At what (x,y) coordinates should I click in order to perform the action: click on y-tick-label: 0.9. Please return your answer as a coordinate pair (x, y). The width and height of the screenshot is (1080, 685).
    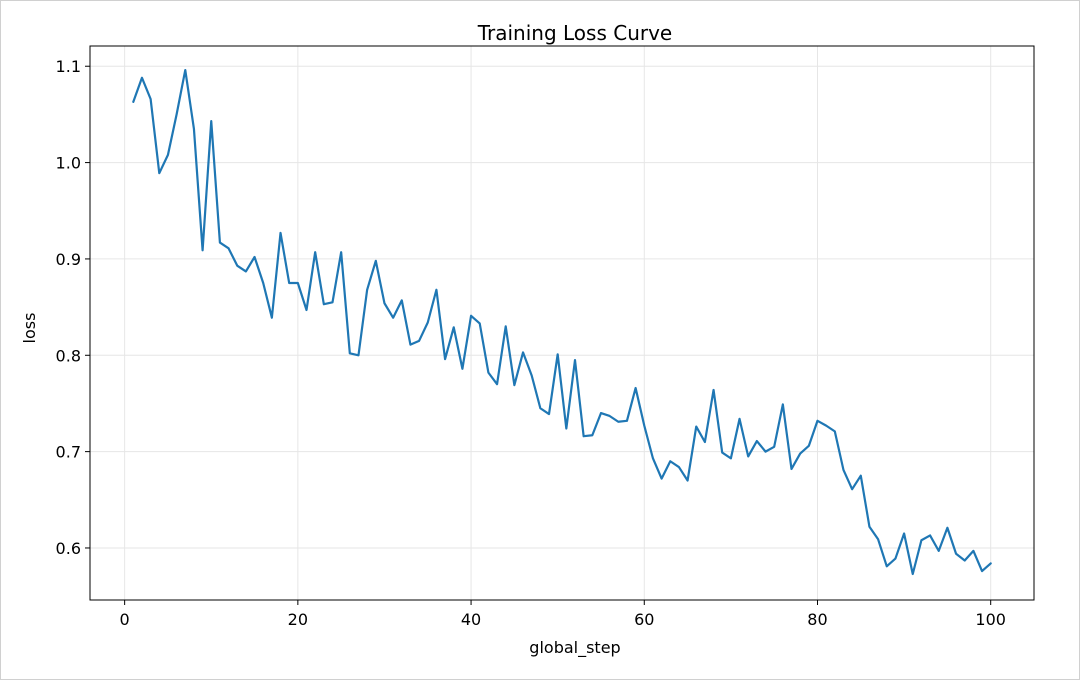
    Looking at the image, I should click on (68, 259).